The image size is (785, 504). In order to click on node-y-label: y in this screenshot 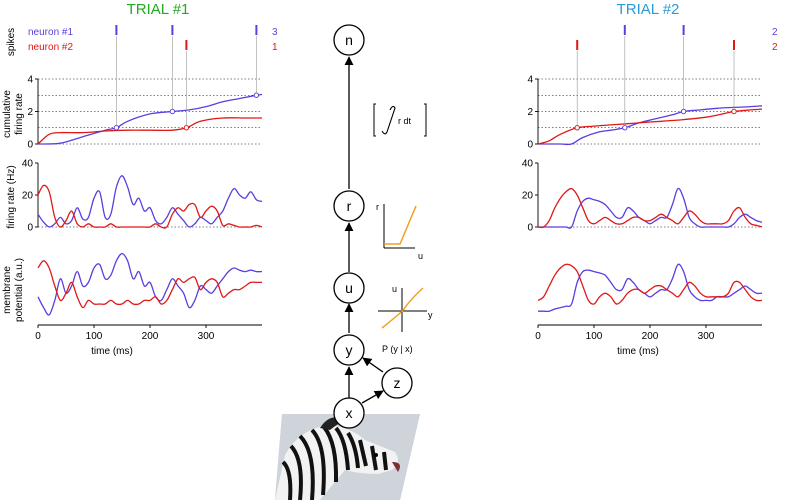, I will do `click(349, 350)`.